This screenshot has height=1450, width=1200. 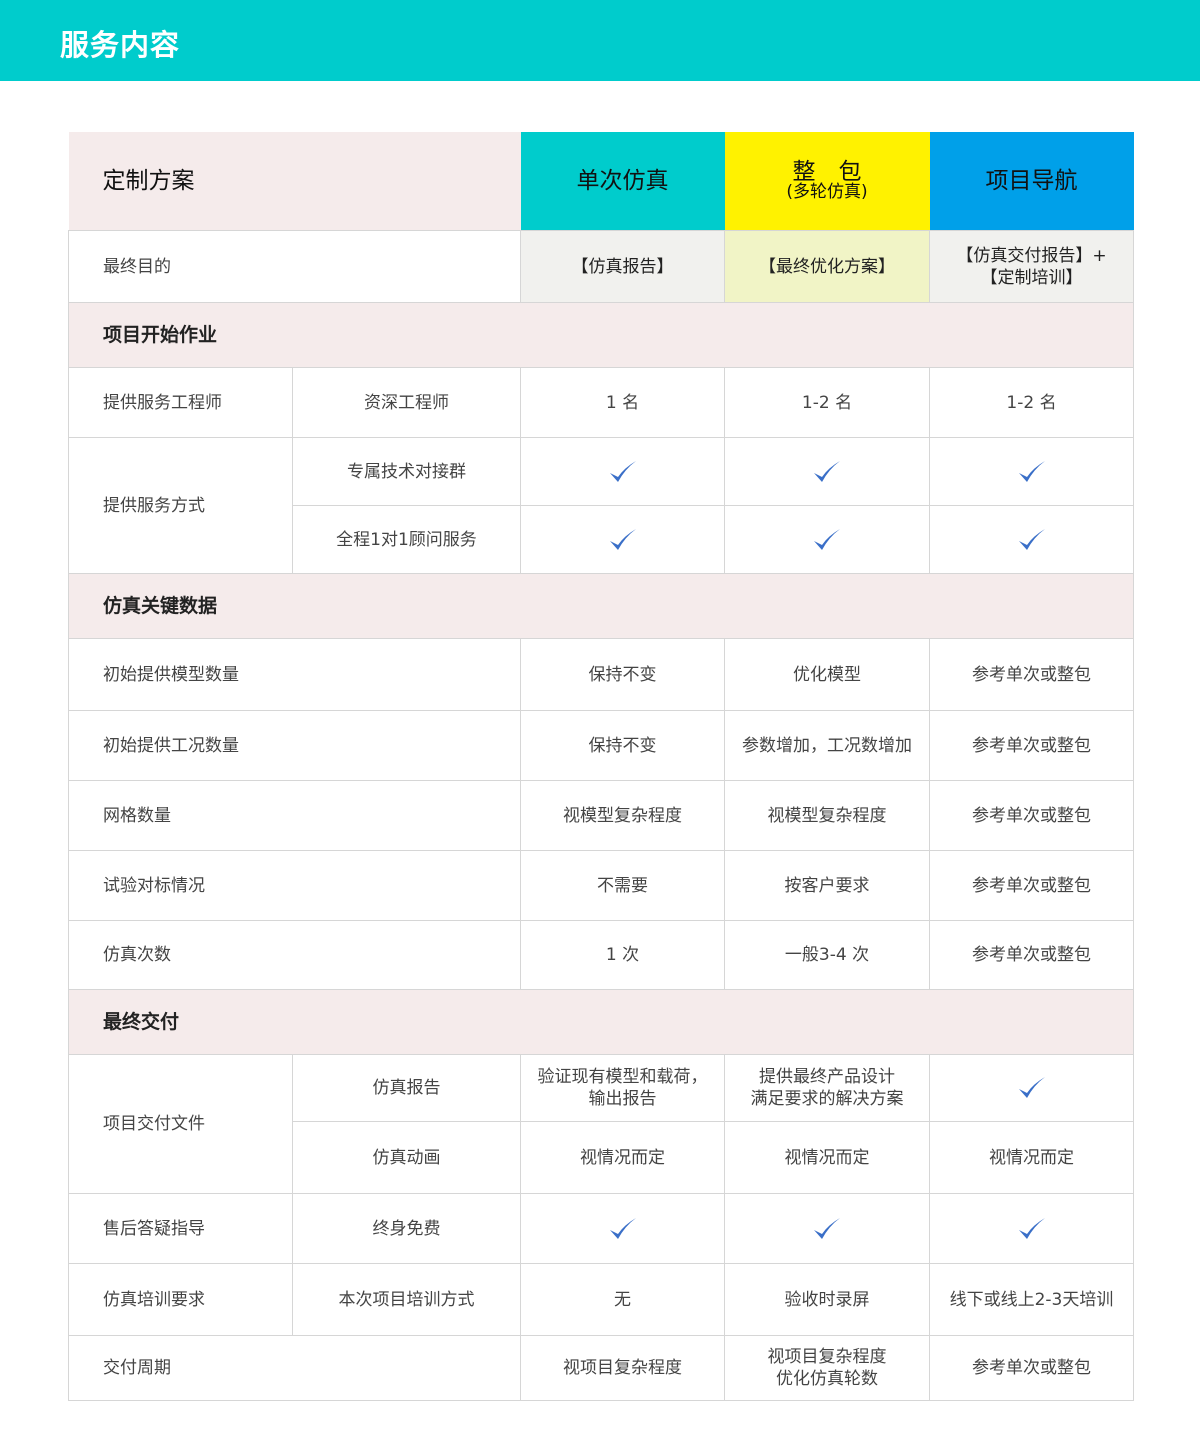 What do you see at coordinates (406, 539) in the screenshot?
I see `method-sub2: 全程1对1顾问服务` at bounding box center [406, 539].